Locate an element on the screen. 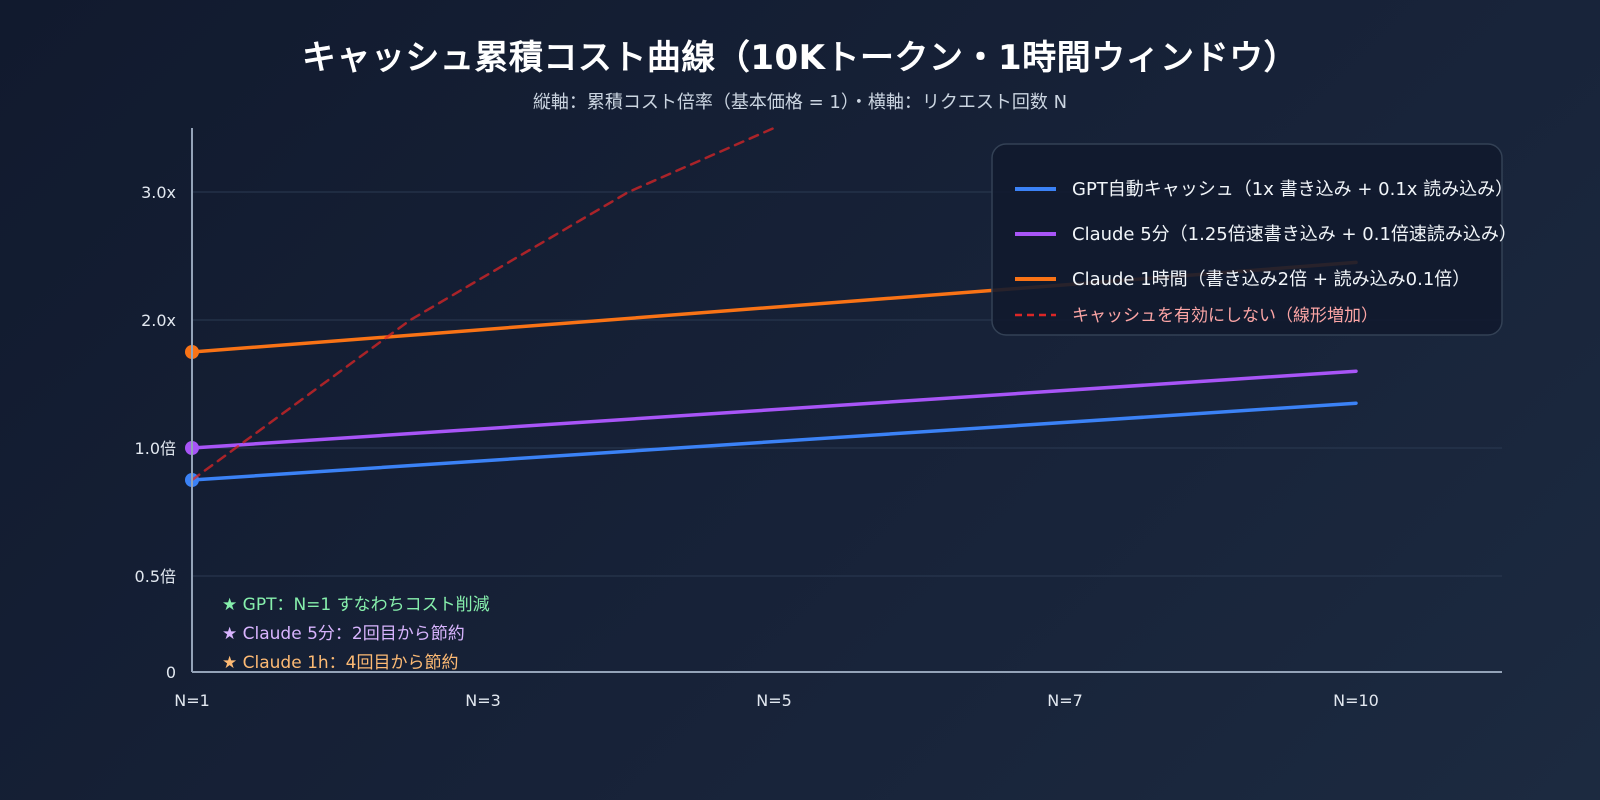 This screenshot has height=800, width=1600. annotation-text: ★ Claude 5分：2回目から節約 is located at coordinates (343, 634).